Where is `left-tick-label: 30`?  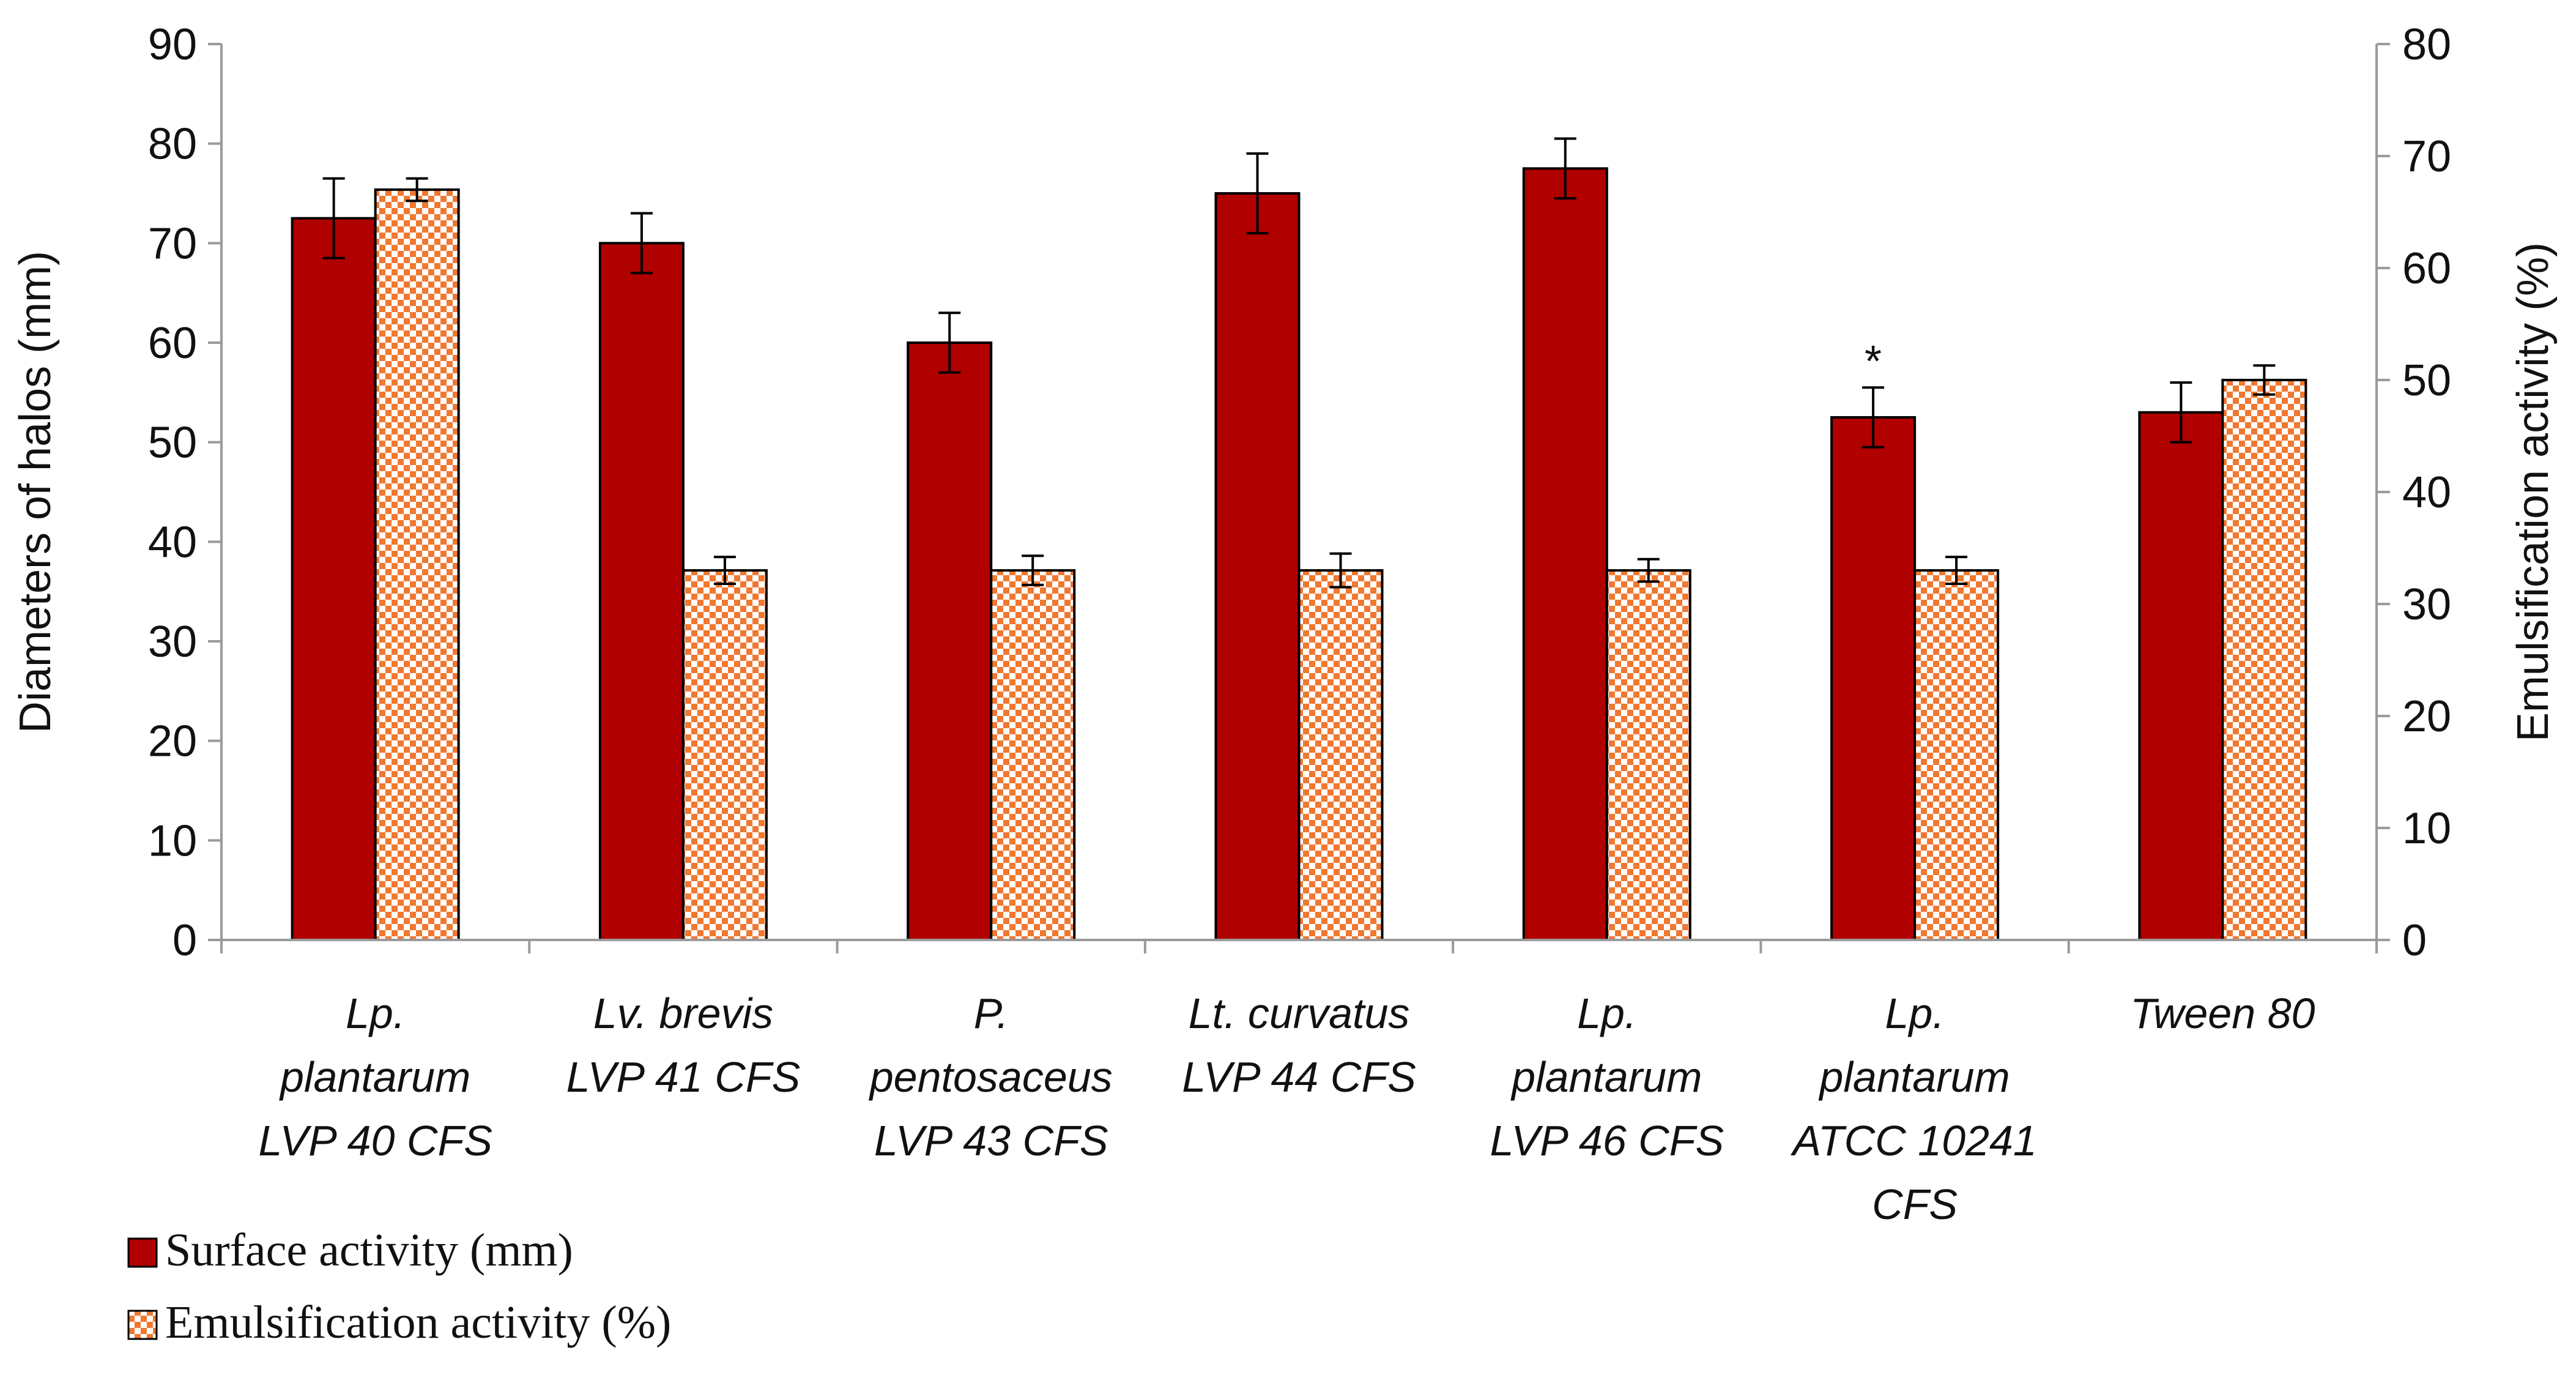
left-tick-label: 30 is located at coordinates (172, 641).